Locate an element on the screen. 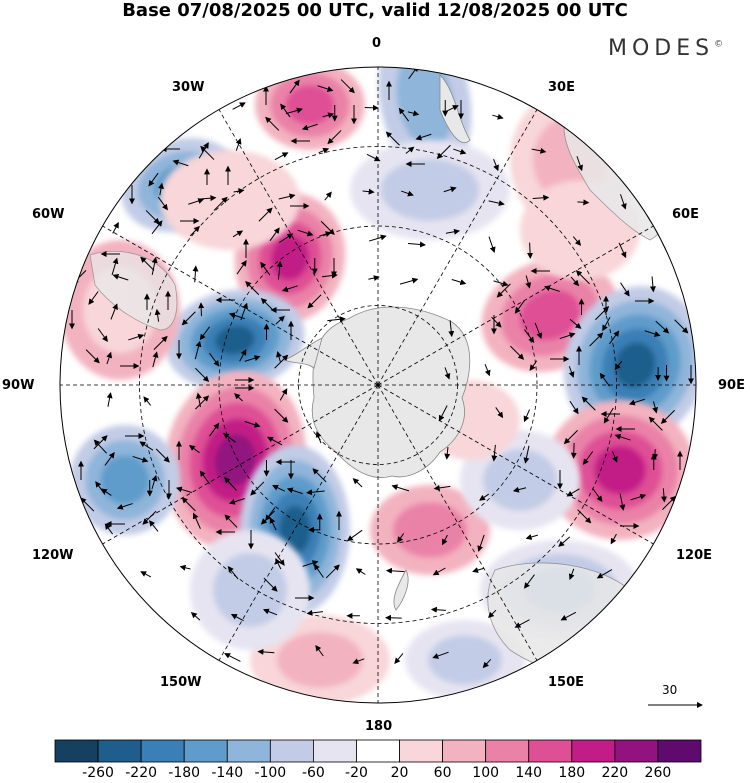  colorbar-tick: 140 is located at coordinates (529, 773).